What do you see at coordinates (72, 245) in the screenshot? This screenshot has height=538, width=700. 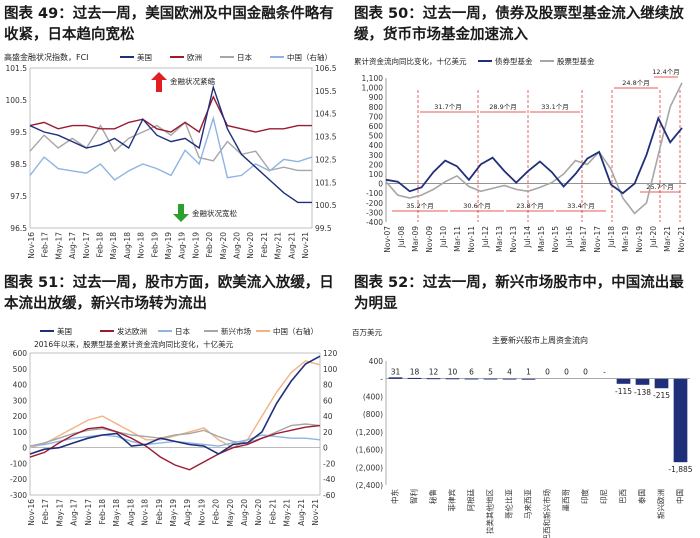 I see `x-tick: Aug-17` at bounding box center [72, 245].